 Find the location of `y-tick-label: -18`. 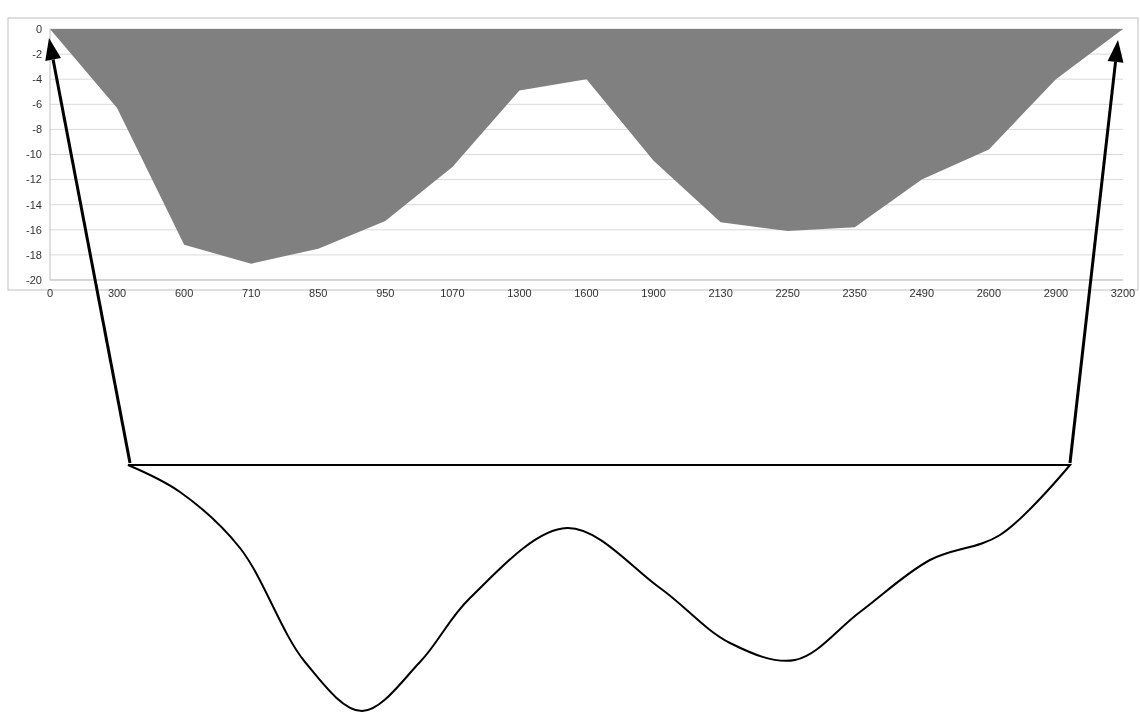

y-tick-label: -18 is located at coordinates (34, 254).